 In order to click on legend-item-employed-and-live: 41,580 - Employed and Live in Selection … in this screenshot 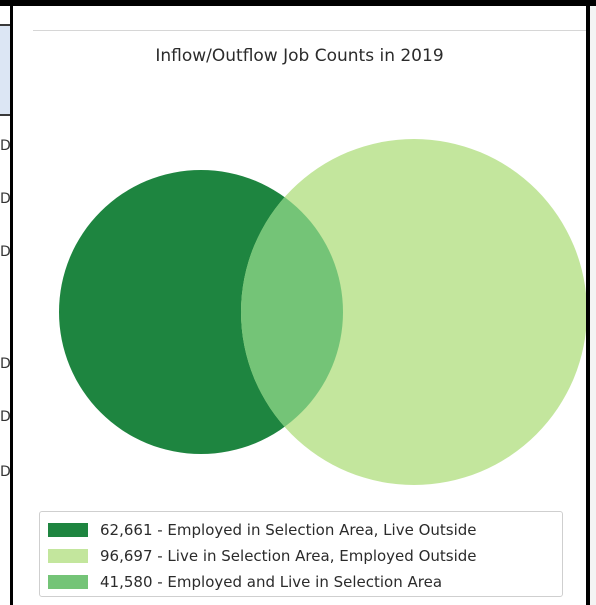, I will do `click(305, 582)`.